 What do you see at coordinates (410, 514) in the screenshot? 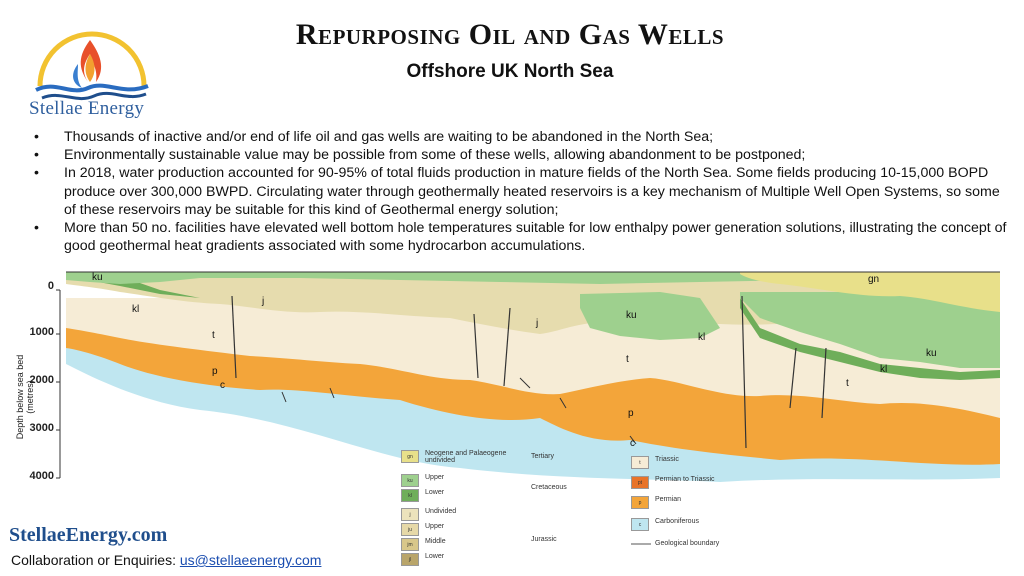
I see `legend-swatch: j` at bounding box center [410, 514].